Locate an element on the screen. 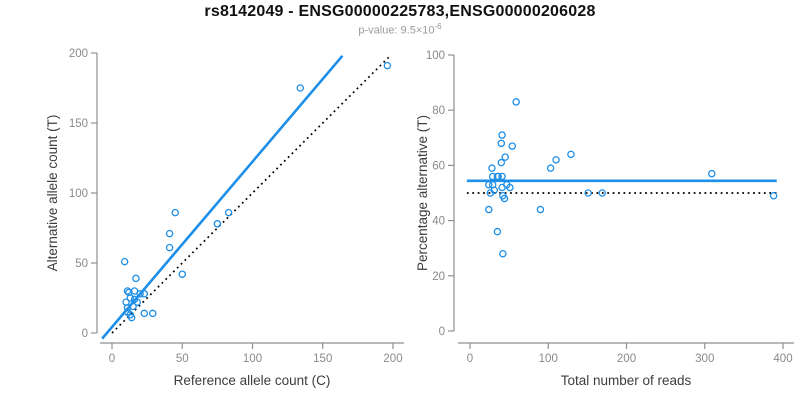 This screenshot has height=400, width=800. y-axis-title: Alternative allele count (T) is located at coordinates (52, 193).